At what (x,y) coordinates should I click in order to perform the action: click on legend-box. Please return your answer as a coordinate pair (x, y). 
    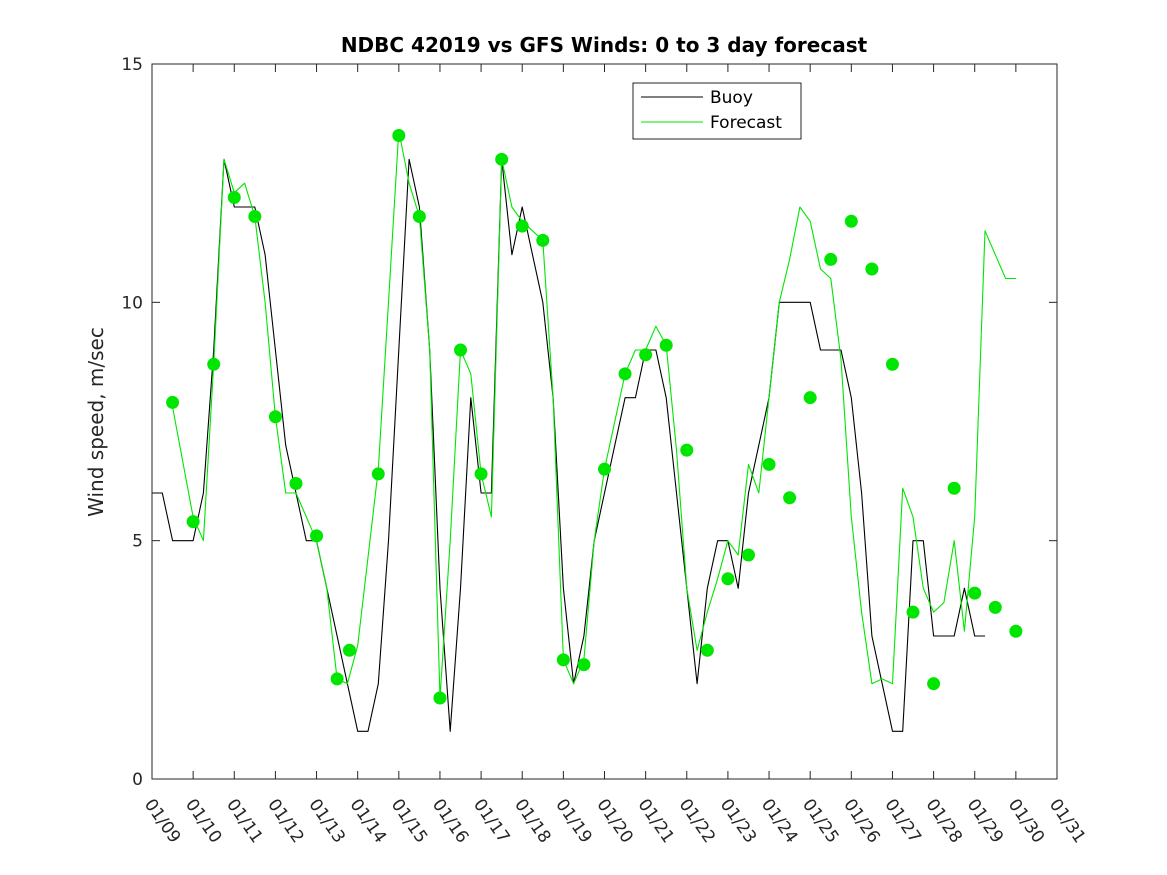
    Looking at the image, I should click on (717, 111).